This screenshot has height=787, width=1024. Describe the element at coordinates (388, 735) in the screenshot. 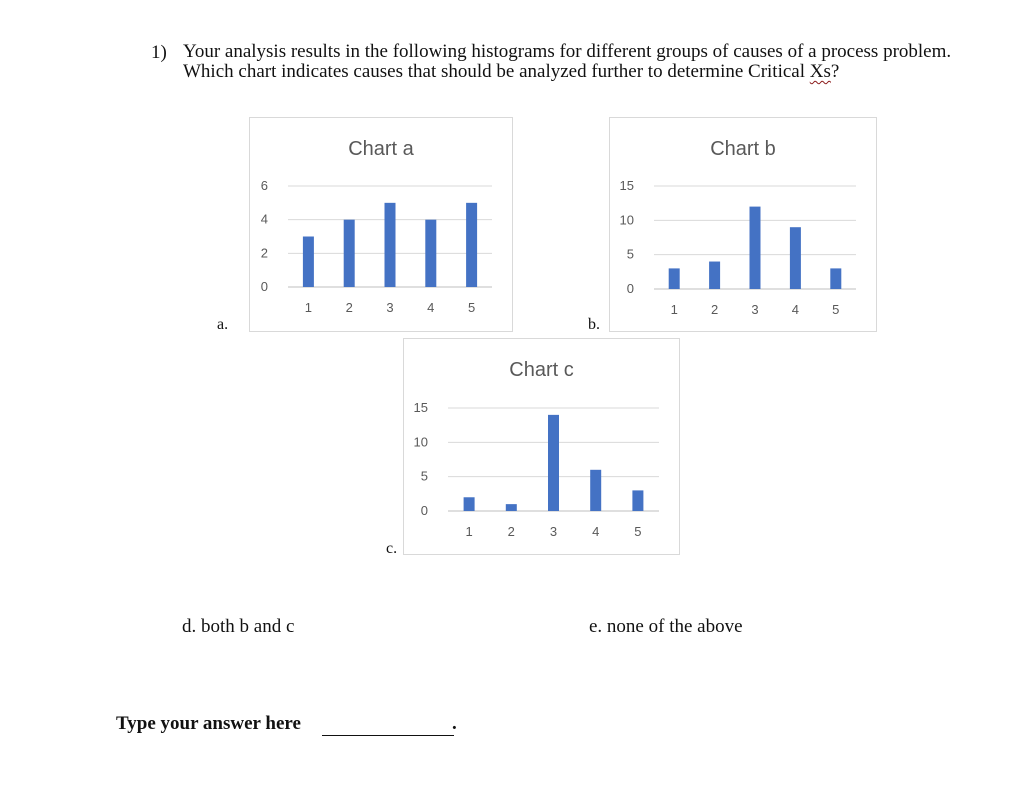

I see `answer-input-line` at that location.